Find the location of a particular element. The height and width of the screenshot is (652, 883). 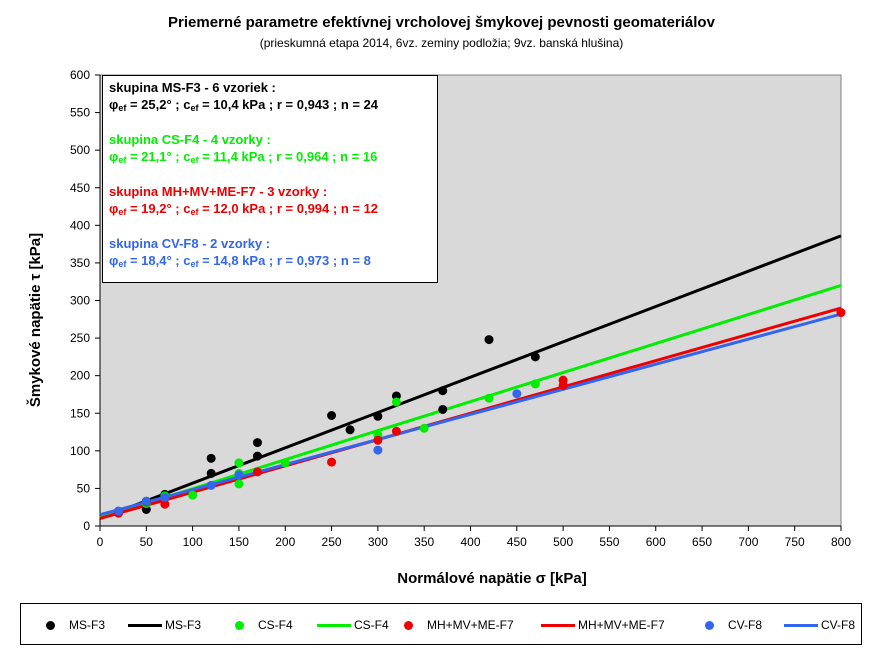

y-tick-label: 400 is located at coordinates (80, 225).